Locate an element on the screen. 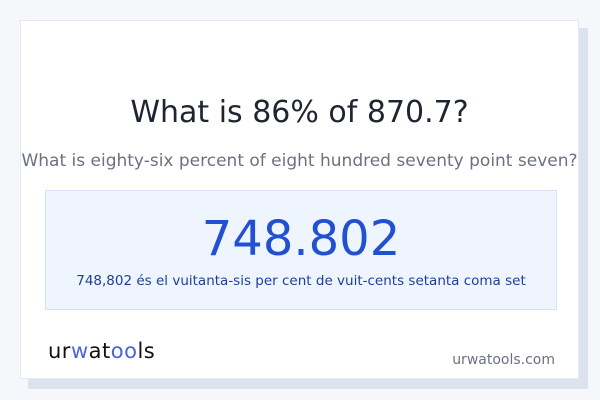  page-title: What is 86% of 870.7? is located at coordinates (299, 112).